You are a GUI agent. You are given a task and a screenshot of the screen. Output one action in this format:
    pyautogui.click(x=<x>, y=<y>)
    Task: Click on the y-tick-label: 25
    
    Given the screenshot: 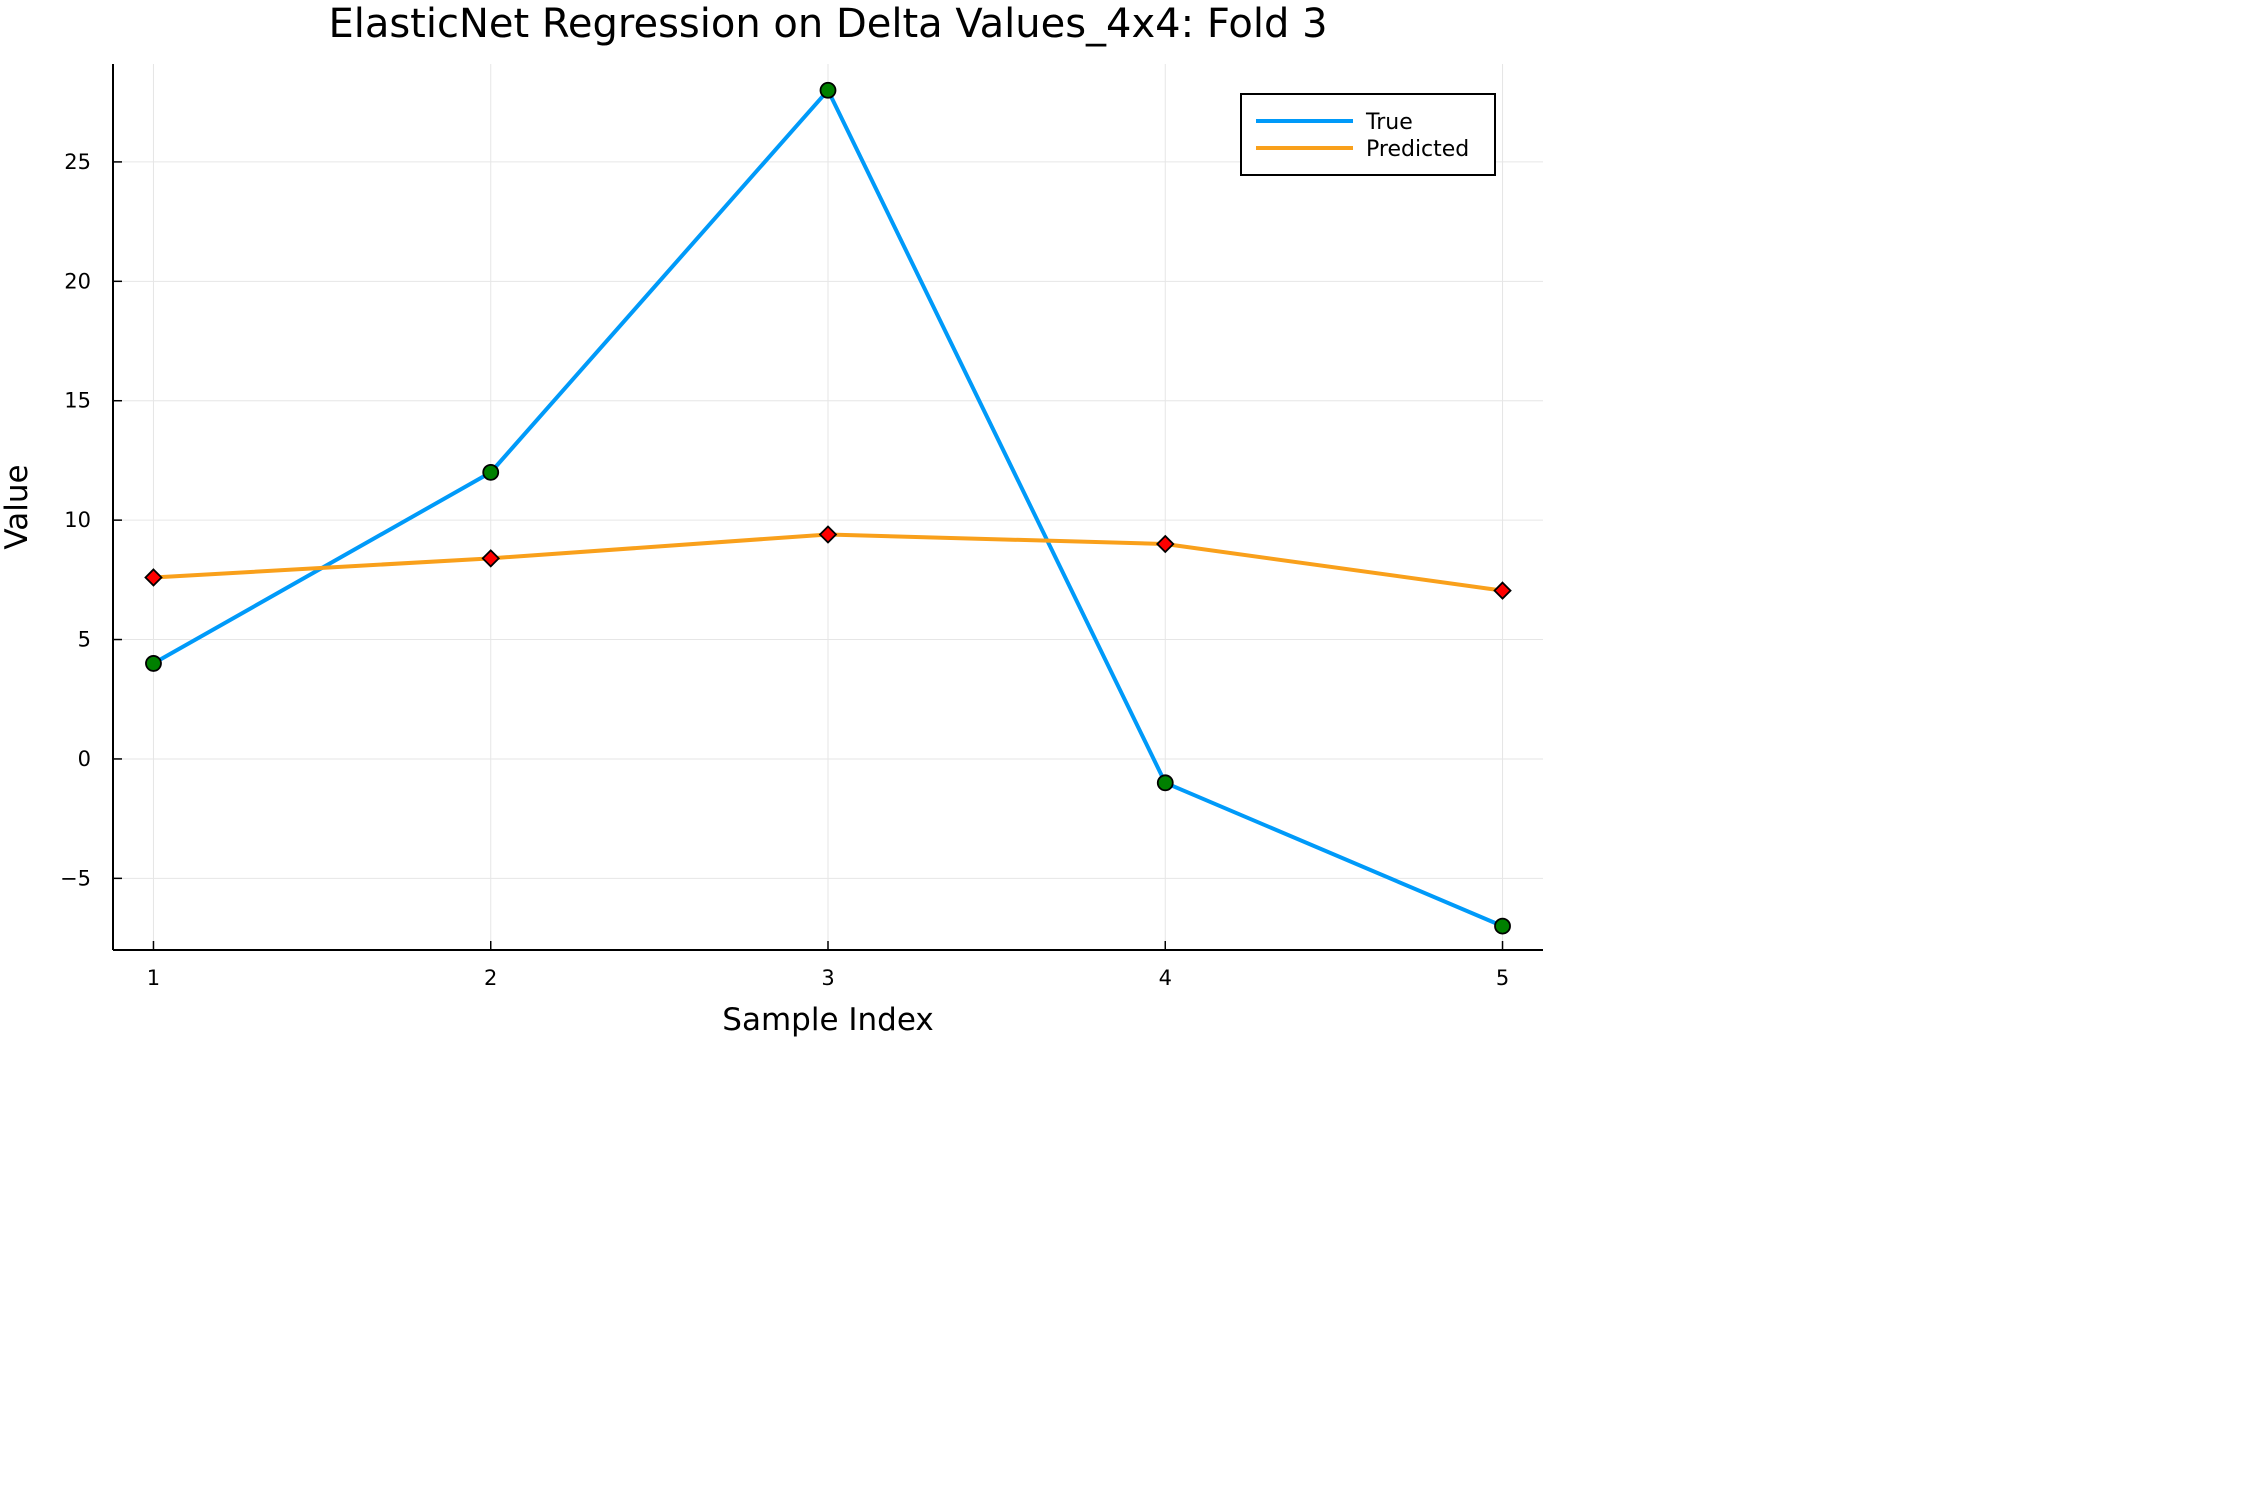 What is the action you would take?
    pyautogui.click(x=77, y=162)
    